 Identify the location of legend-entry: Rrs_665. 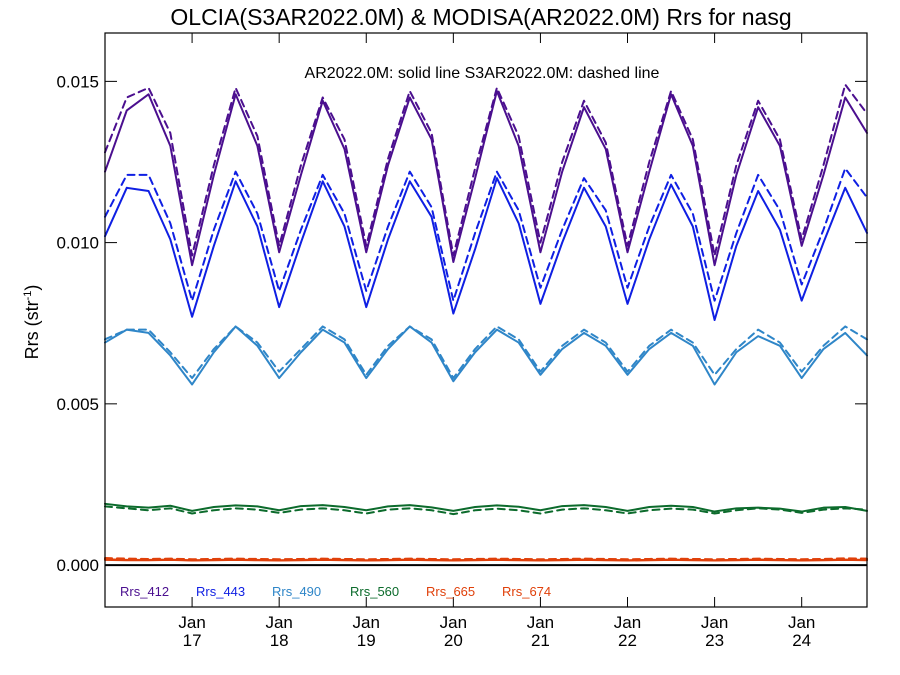
(450, 591).